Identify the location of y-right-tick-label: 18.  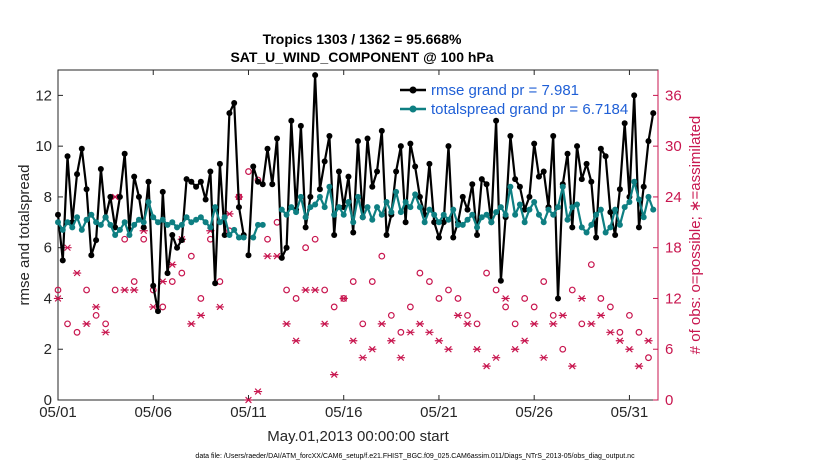
(673, 248).